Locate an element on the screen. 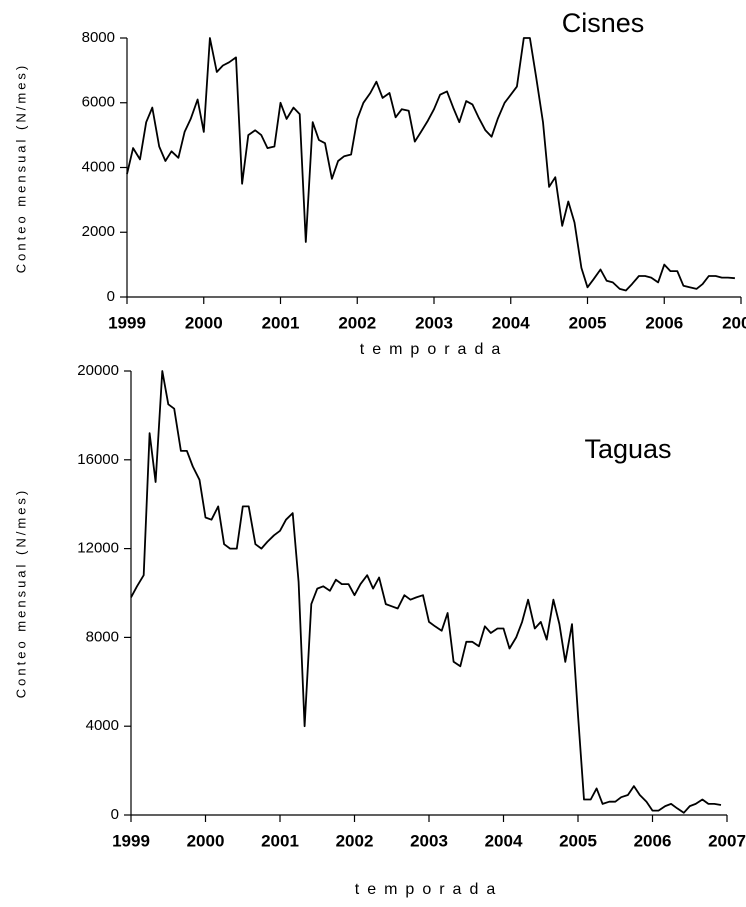 This screenshot has width=746, height=907. y-tick-label: 12000 is located at coordinates (98, 548).